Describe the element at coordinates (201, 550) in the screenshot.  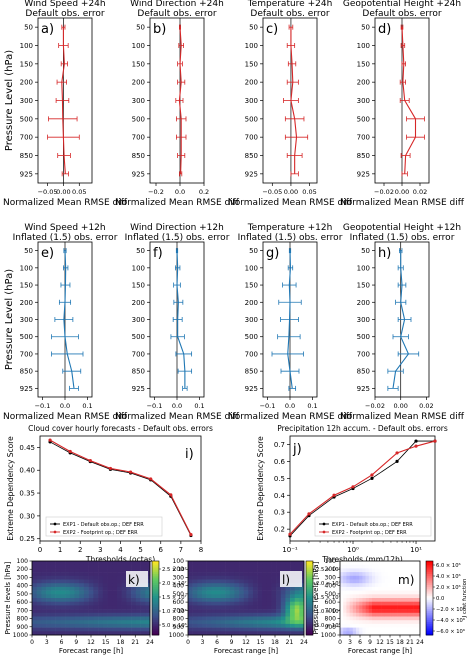
I see `x-tick-label: 8` at that location.